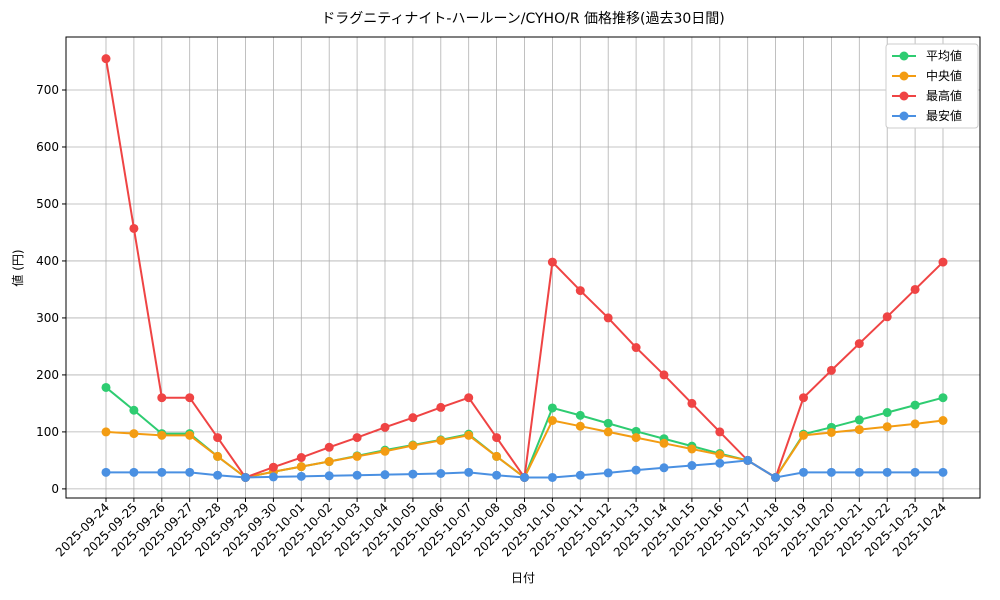 The height and width of the screenshot is (600, 1000). I want to click on legend-box, so click(932, 86).